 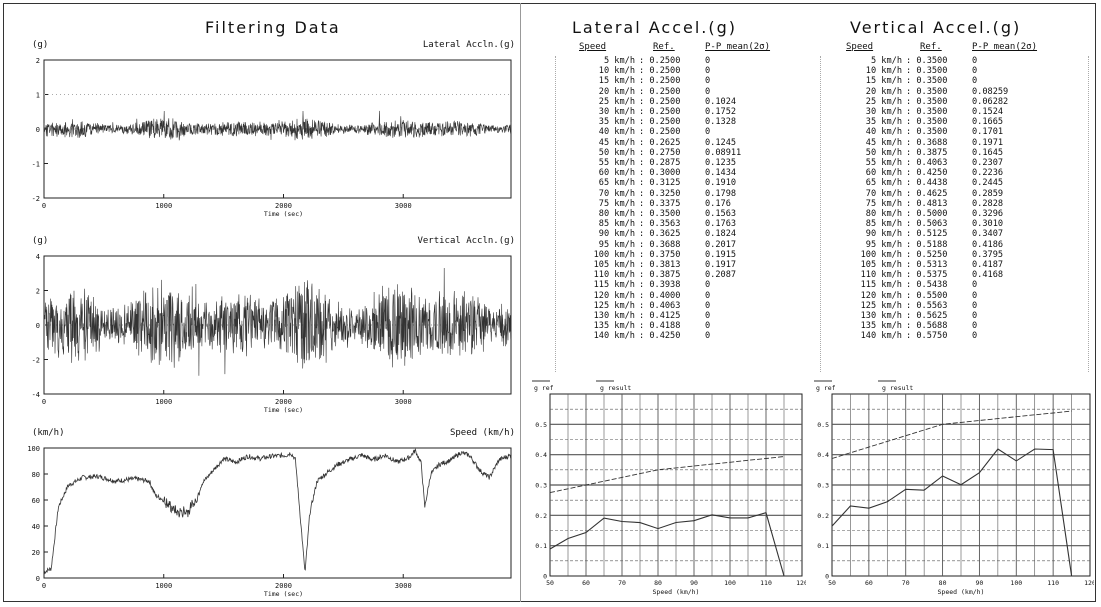 I want to click on lateral-title: Lateral Accel.(g), so click(x=655, y=27).